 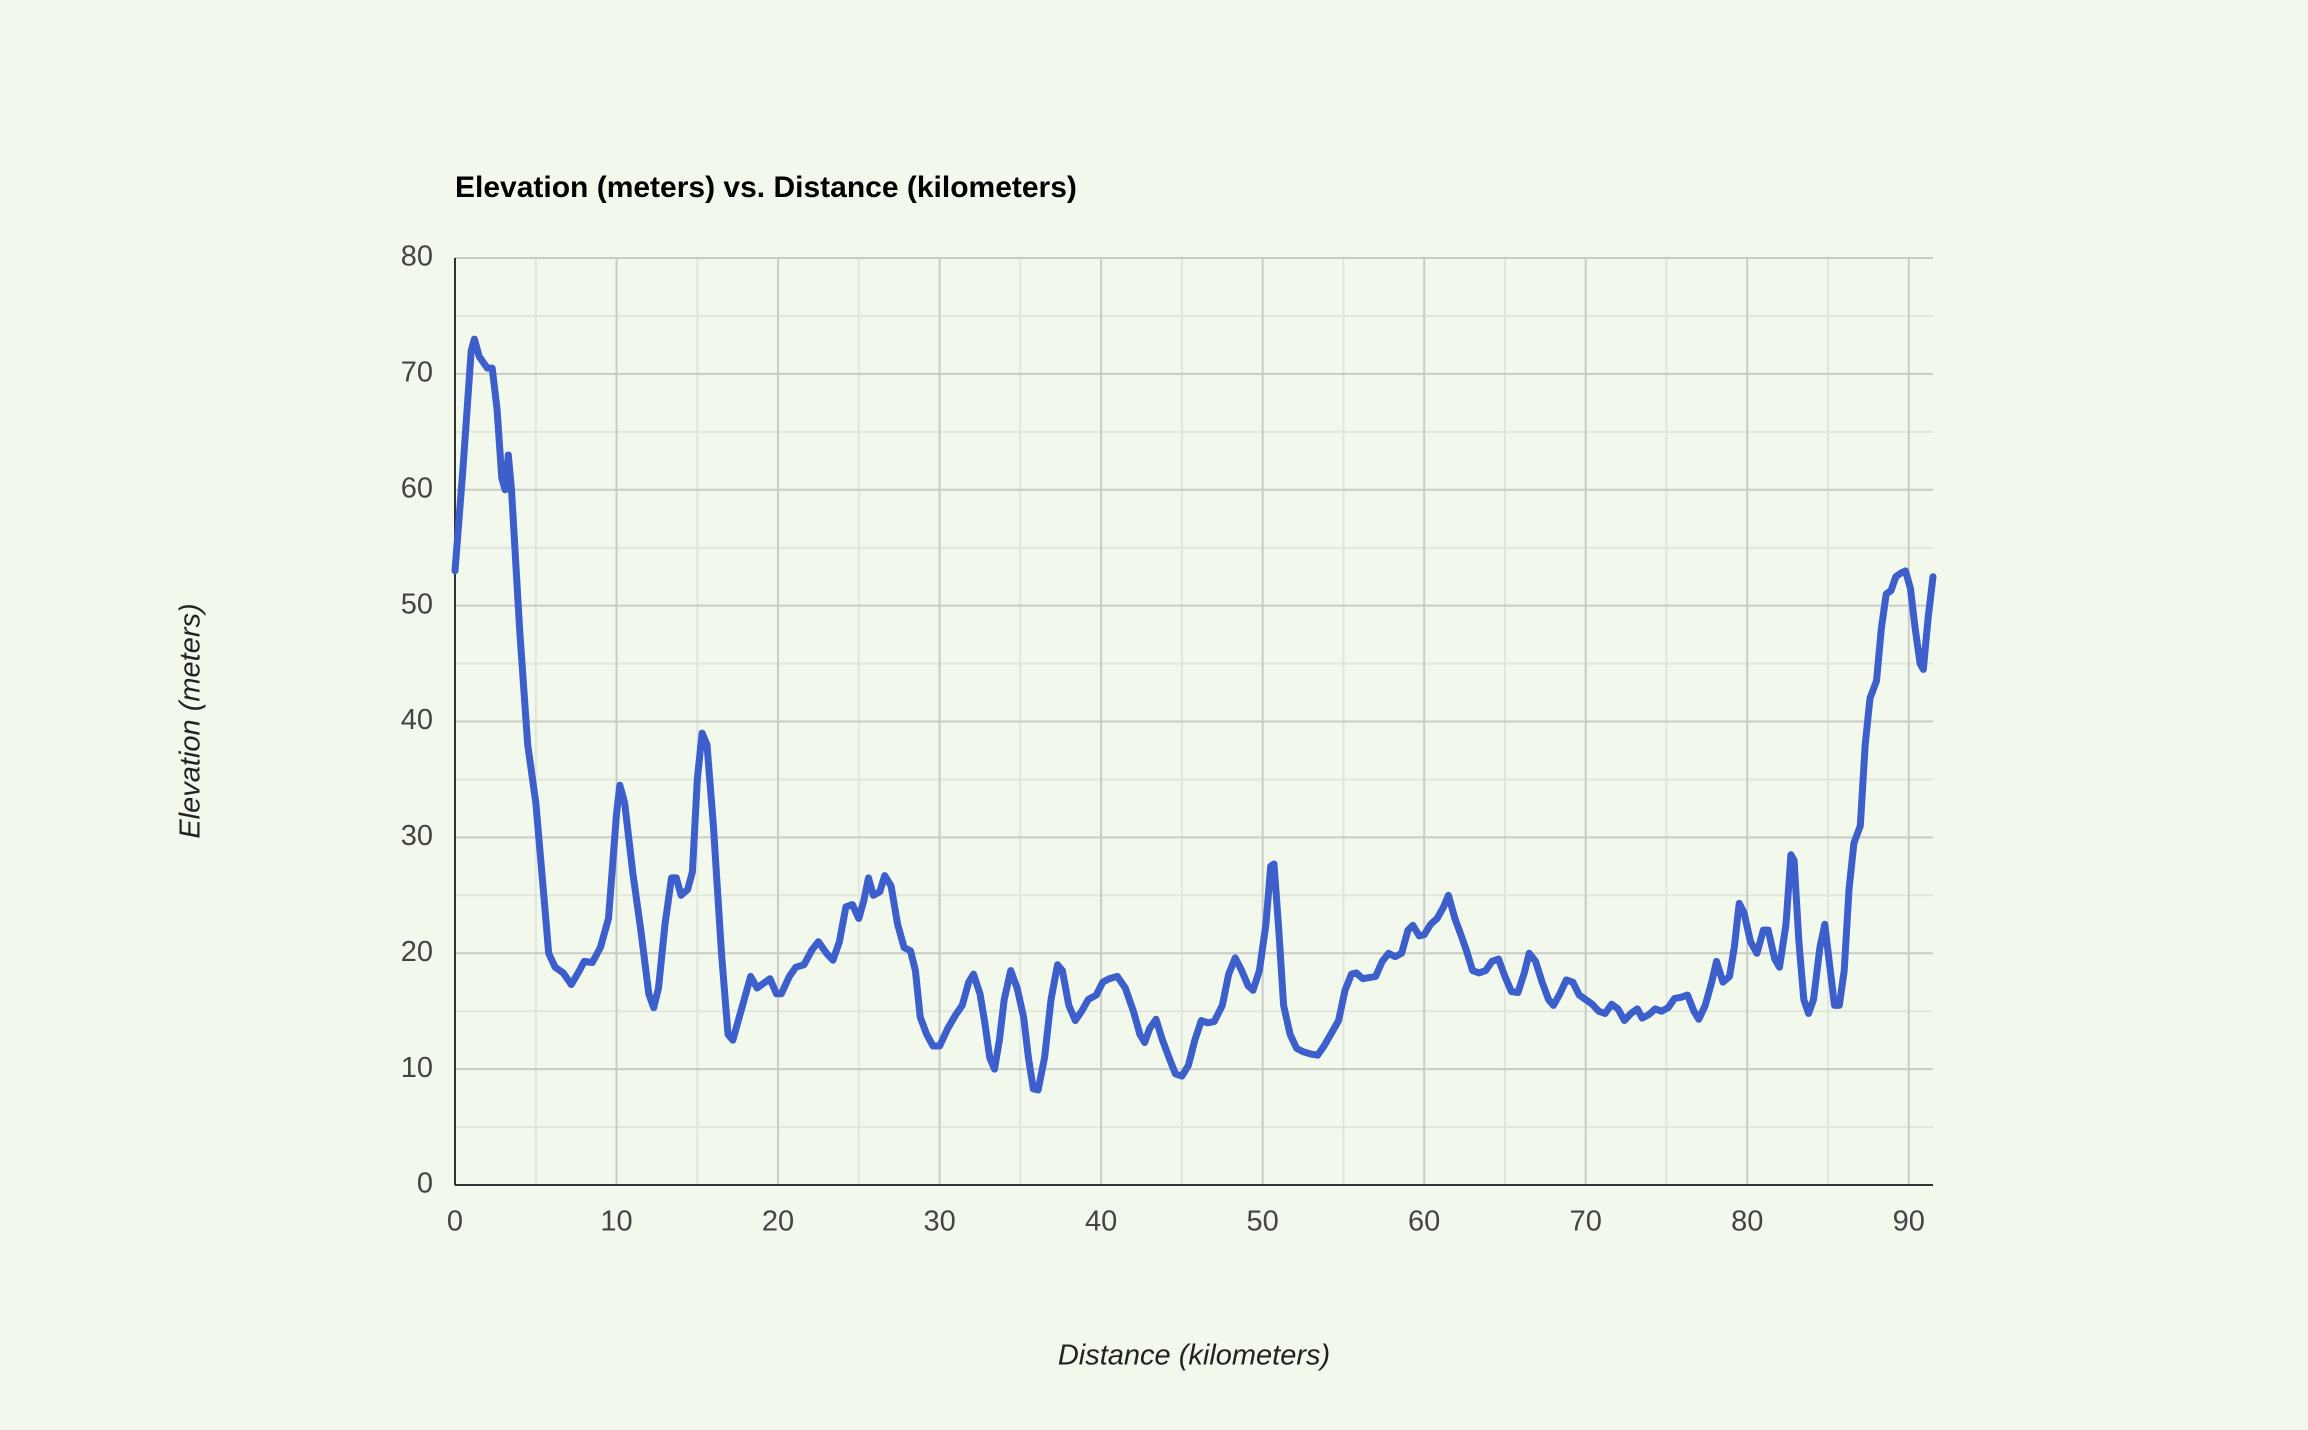 I want to click on x-tick-label: 60, so click(x=1424, y=1222).